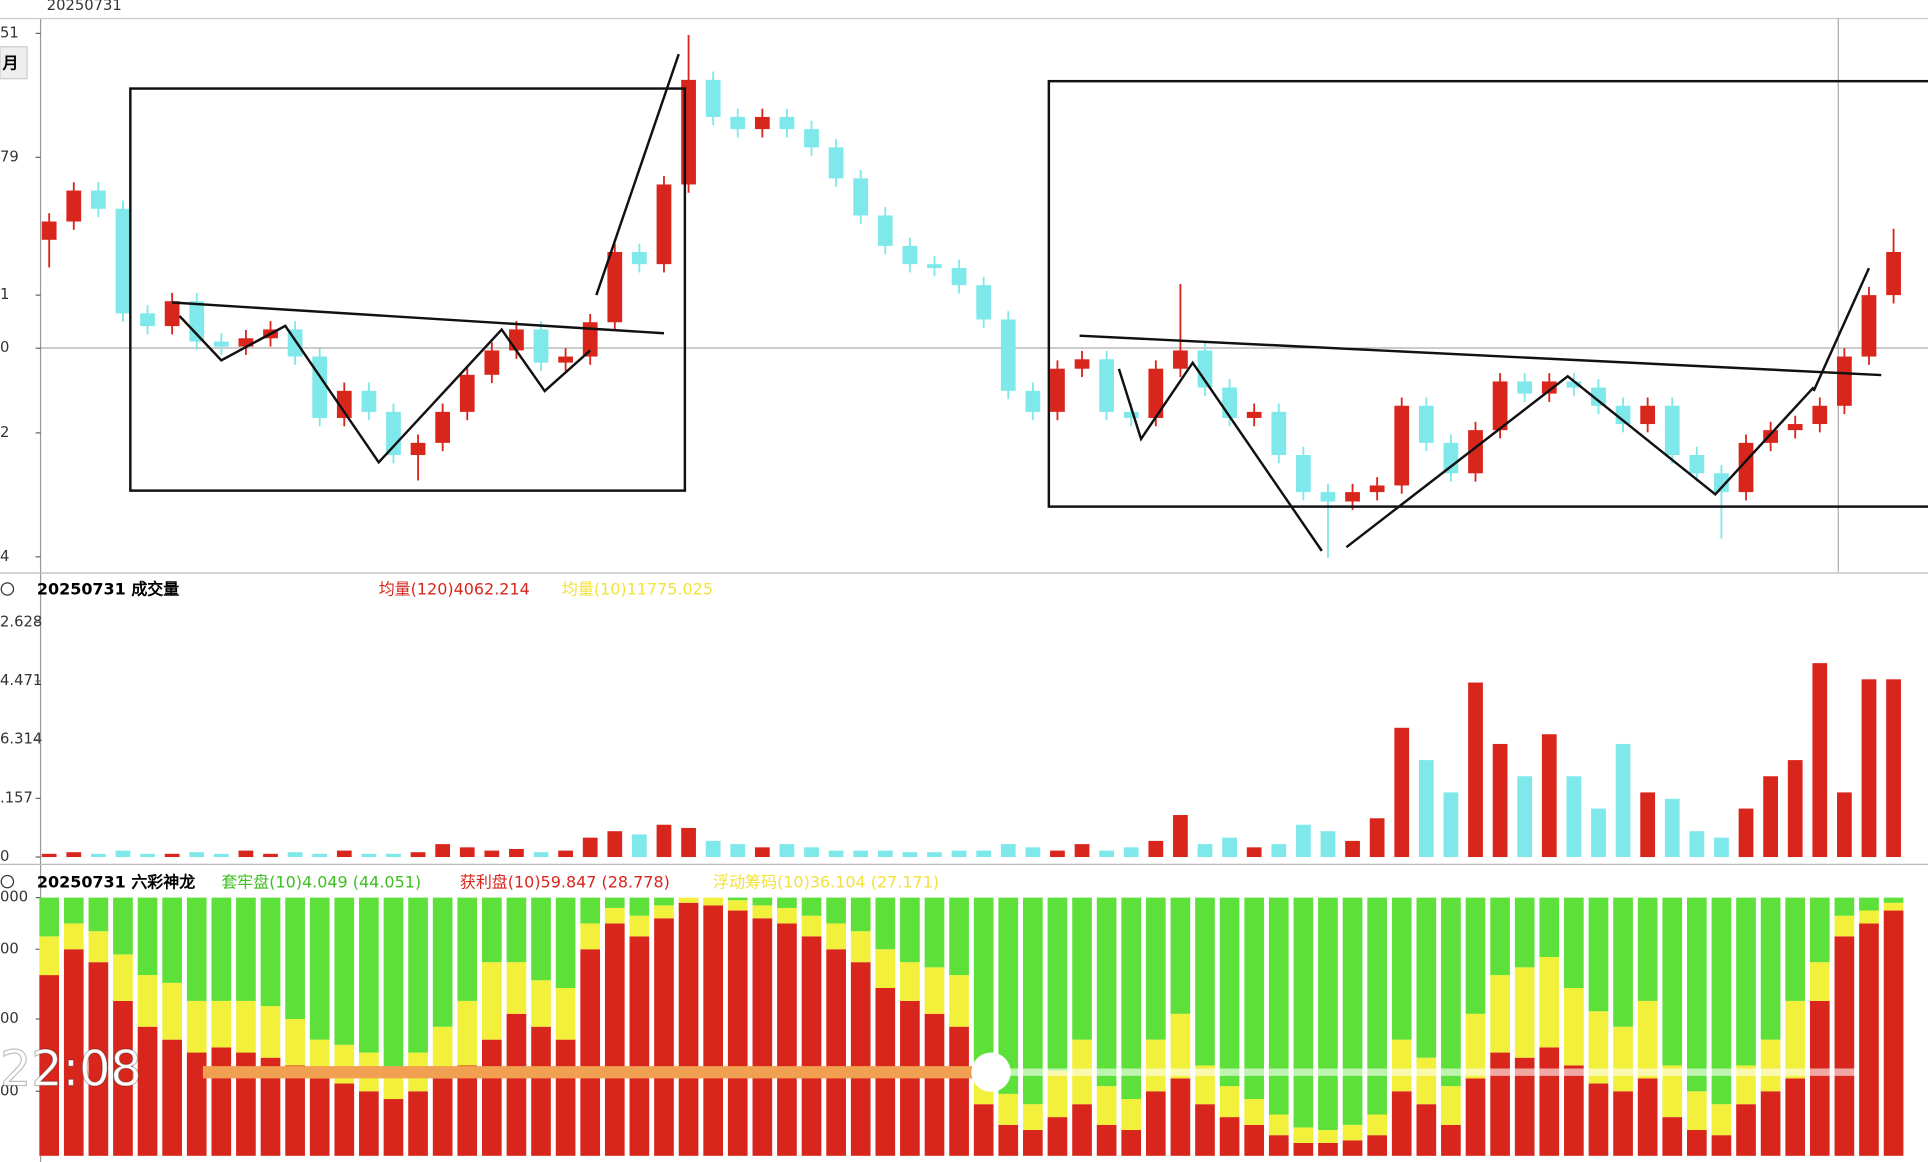  What do you see at coordinates (9, 62) in the screenshot?
I see `period-label: 月` at bounding box center [9, 62].